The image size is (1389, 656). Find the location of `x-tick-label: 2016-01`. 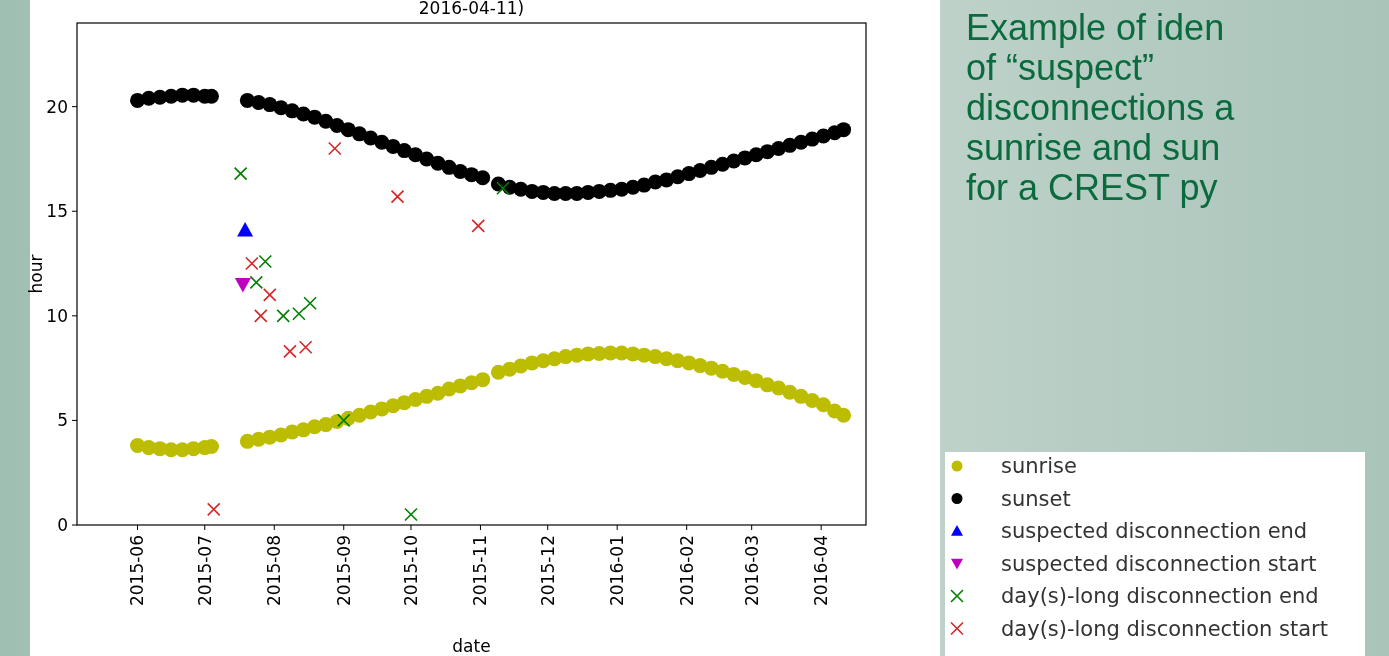

x-tick-label: 2016-01 is located at coordinates (617, 571).